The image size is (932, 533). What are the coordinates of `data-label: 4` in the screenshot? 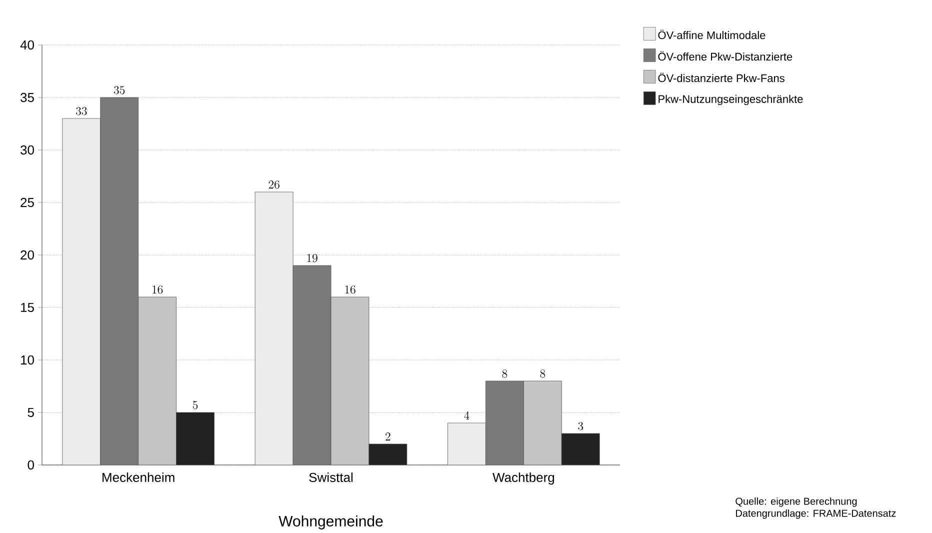 It's located at (467, 416).